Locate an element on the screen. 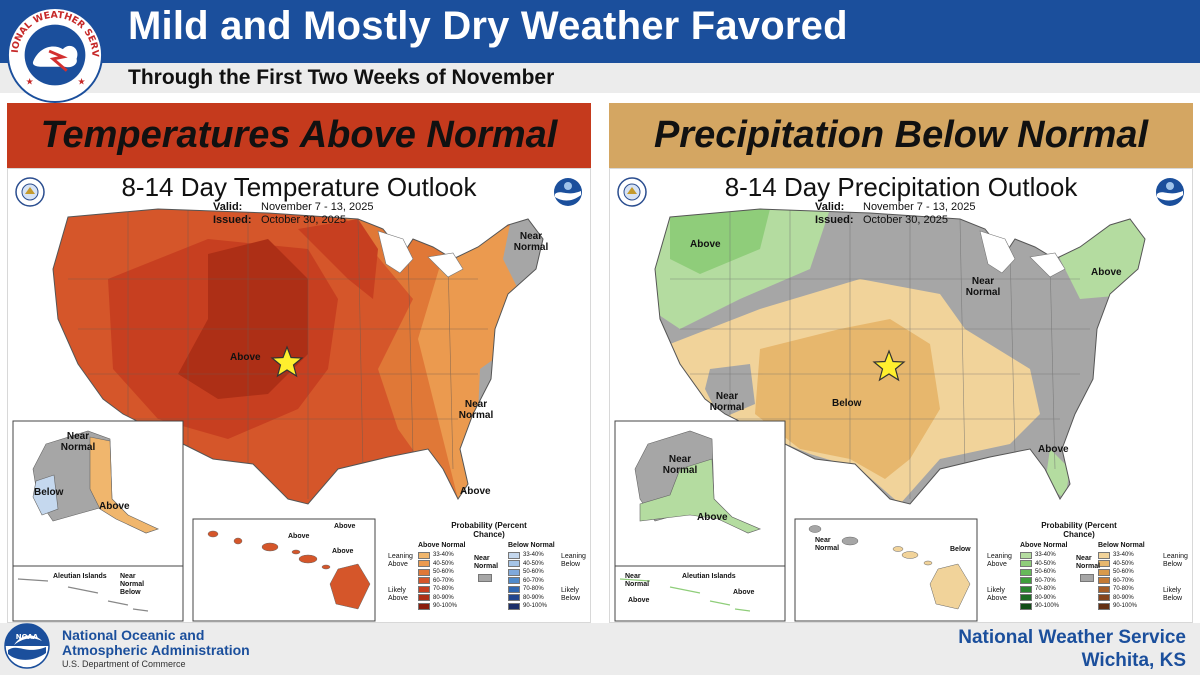 The image size is (1200, 675). temperature-legend-likely-below: Likely Below is located at coordinates (571, 594).